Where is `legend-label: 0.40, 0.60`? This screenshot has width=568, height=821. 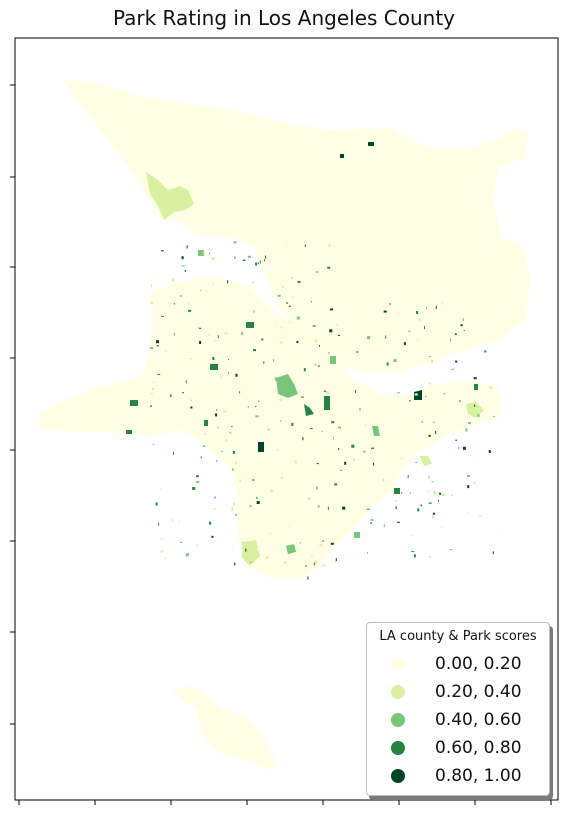
legend-label: 0.40, 0.60 is located at coordinates (478, 720).